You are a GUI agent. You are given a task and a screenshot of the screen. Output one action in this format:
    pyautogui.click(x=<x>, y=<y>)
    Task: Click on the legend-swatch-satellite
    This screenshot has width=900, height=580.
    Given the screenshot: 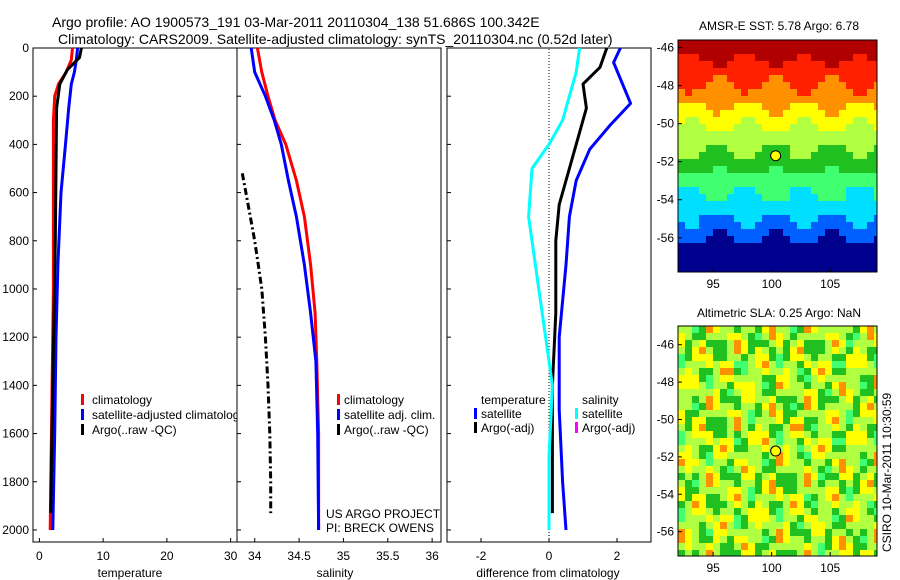 What is the action you would take?
    pyautogui.click(x=82, y=414)
    